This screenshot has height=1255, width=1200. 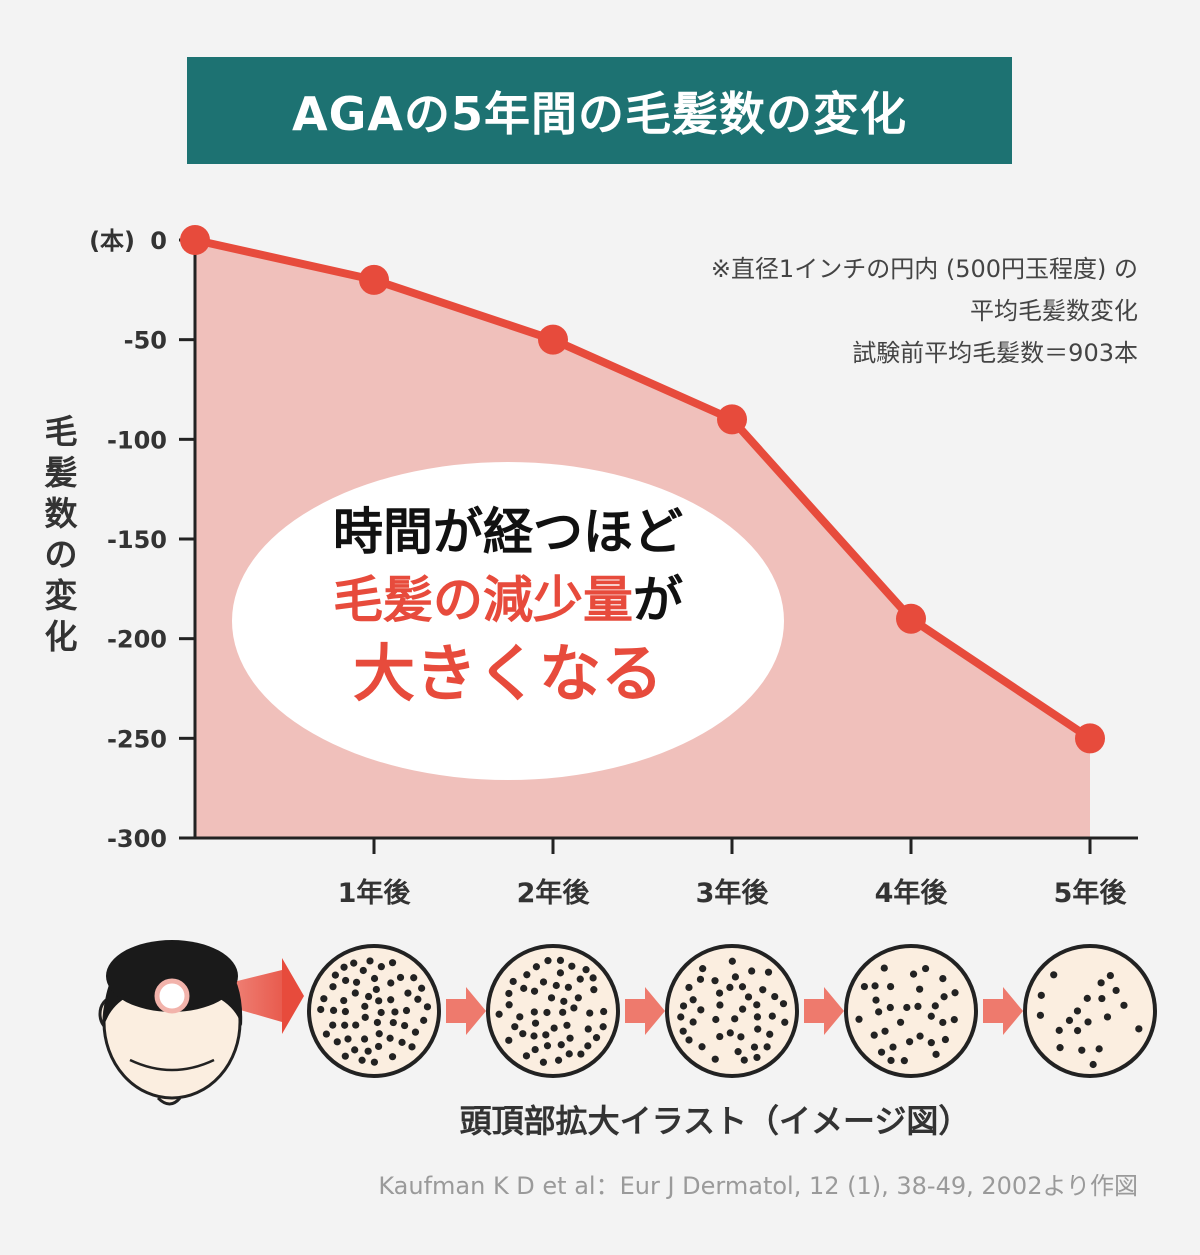 I want to click on y-axis-label-char: 化, so click(x=61, y=636).